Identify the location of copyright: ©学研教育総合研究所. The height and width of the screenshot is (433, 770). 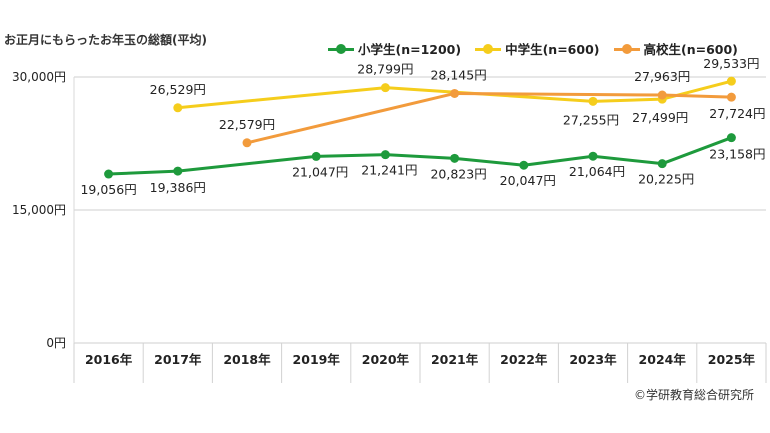
(694, 395).